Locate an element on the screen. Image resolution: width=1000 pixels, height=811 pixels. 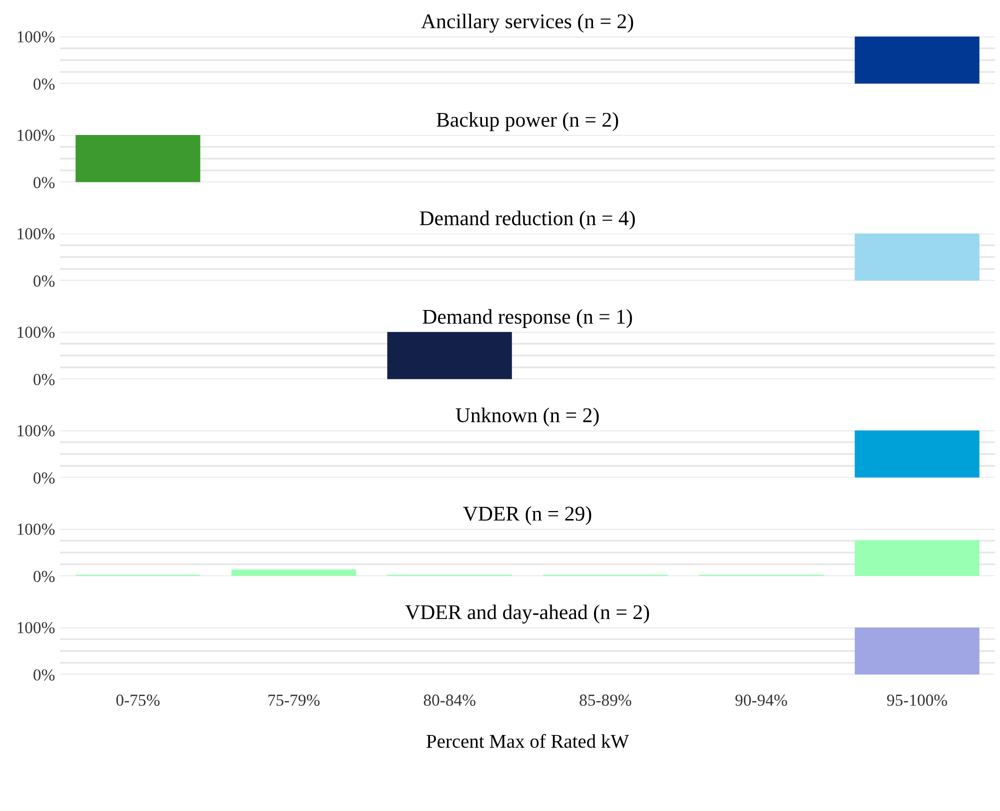
x-axis-title: Percent Max of Rated kW is located at coordinates (527, 741).